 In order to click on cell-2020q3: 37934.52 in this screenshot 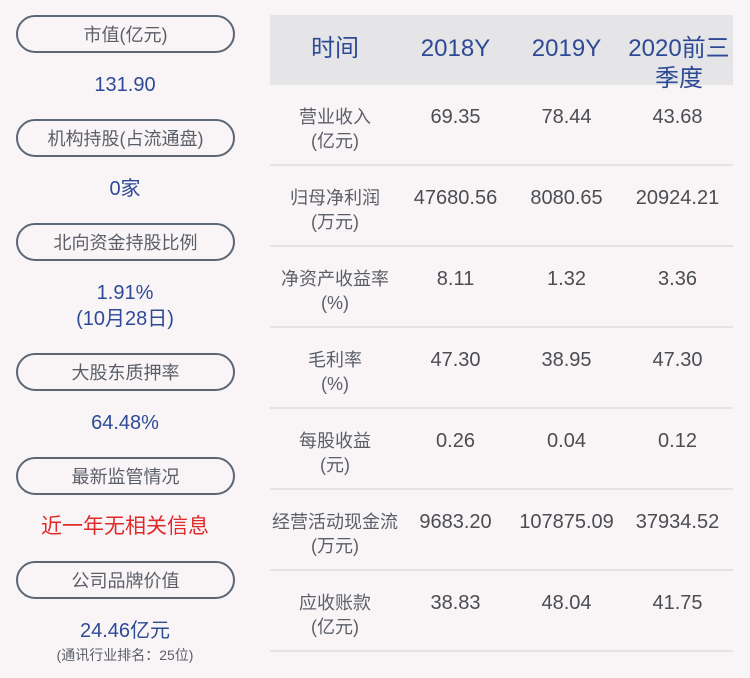, I will do `click(677, 522)`.